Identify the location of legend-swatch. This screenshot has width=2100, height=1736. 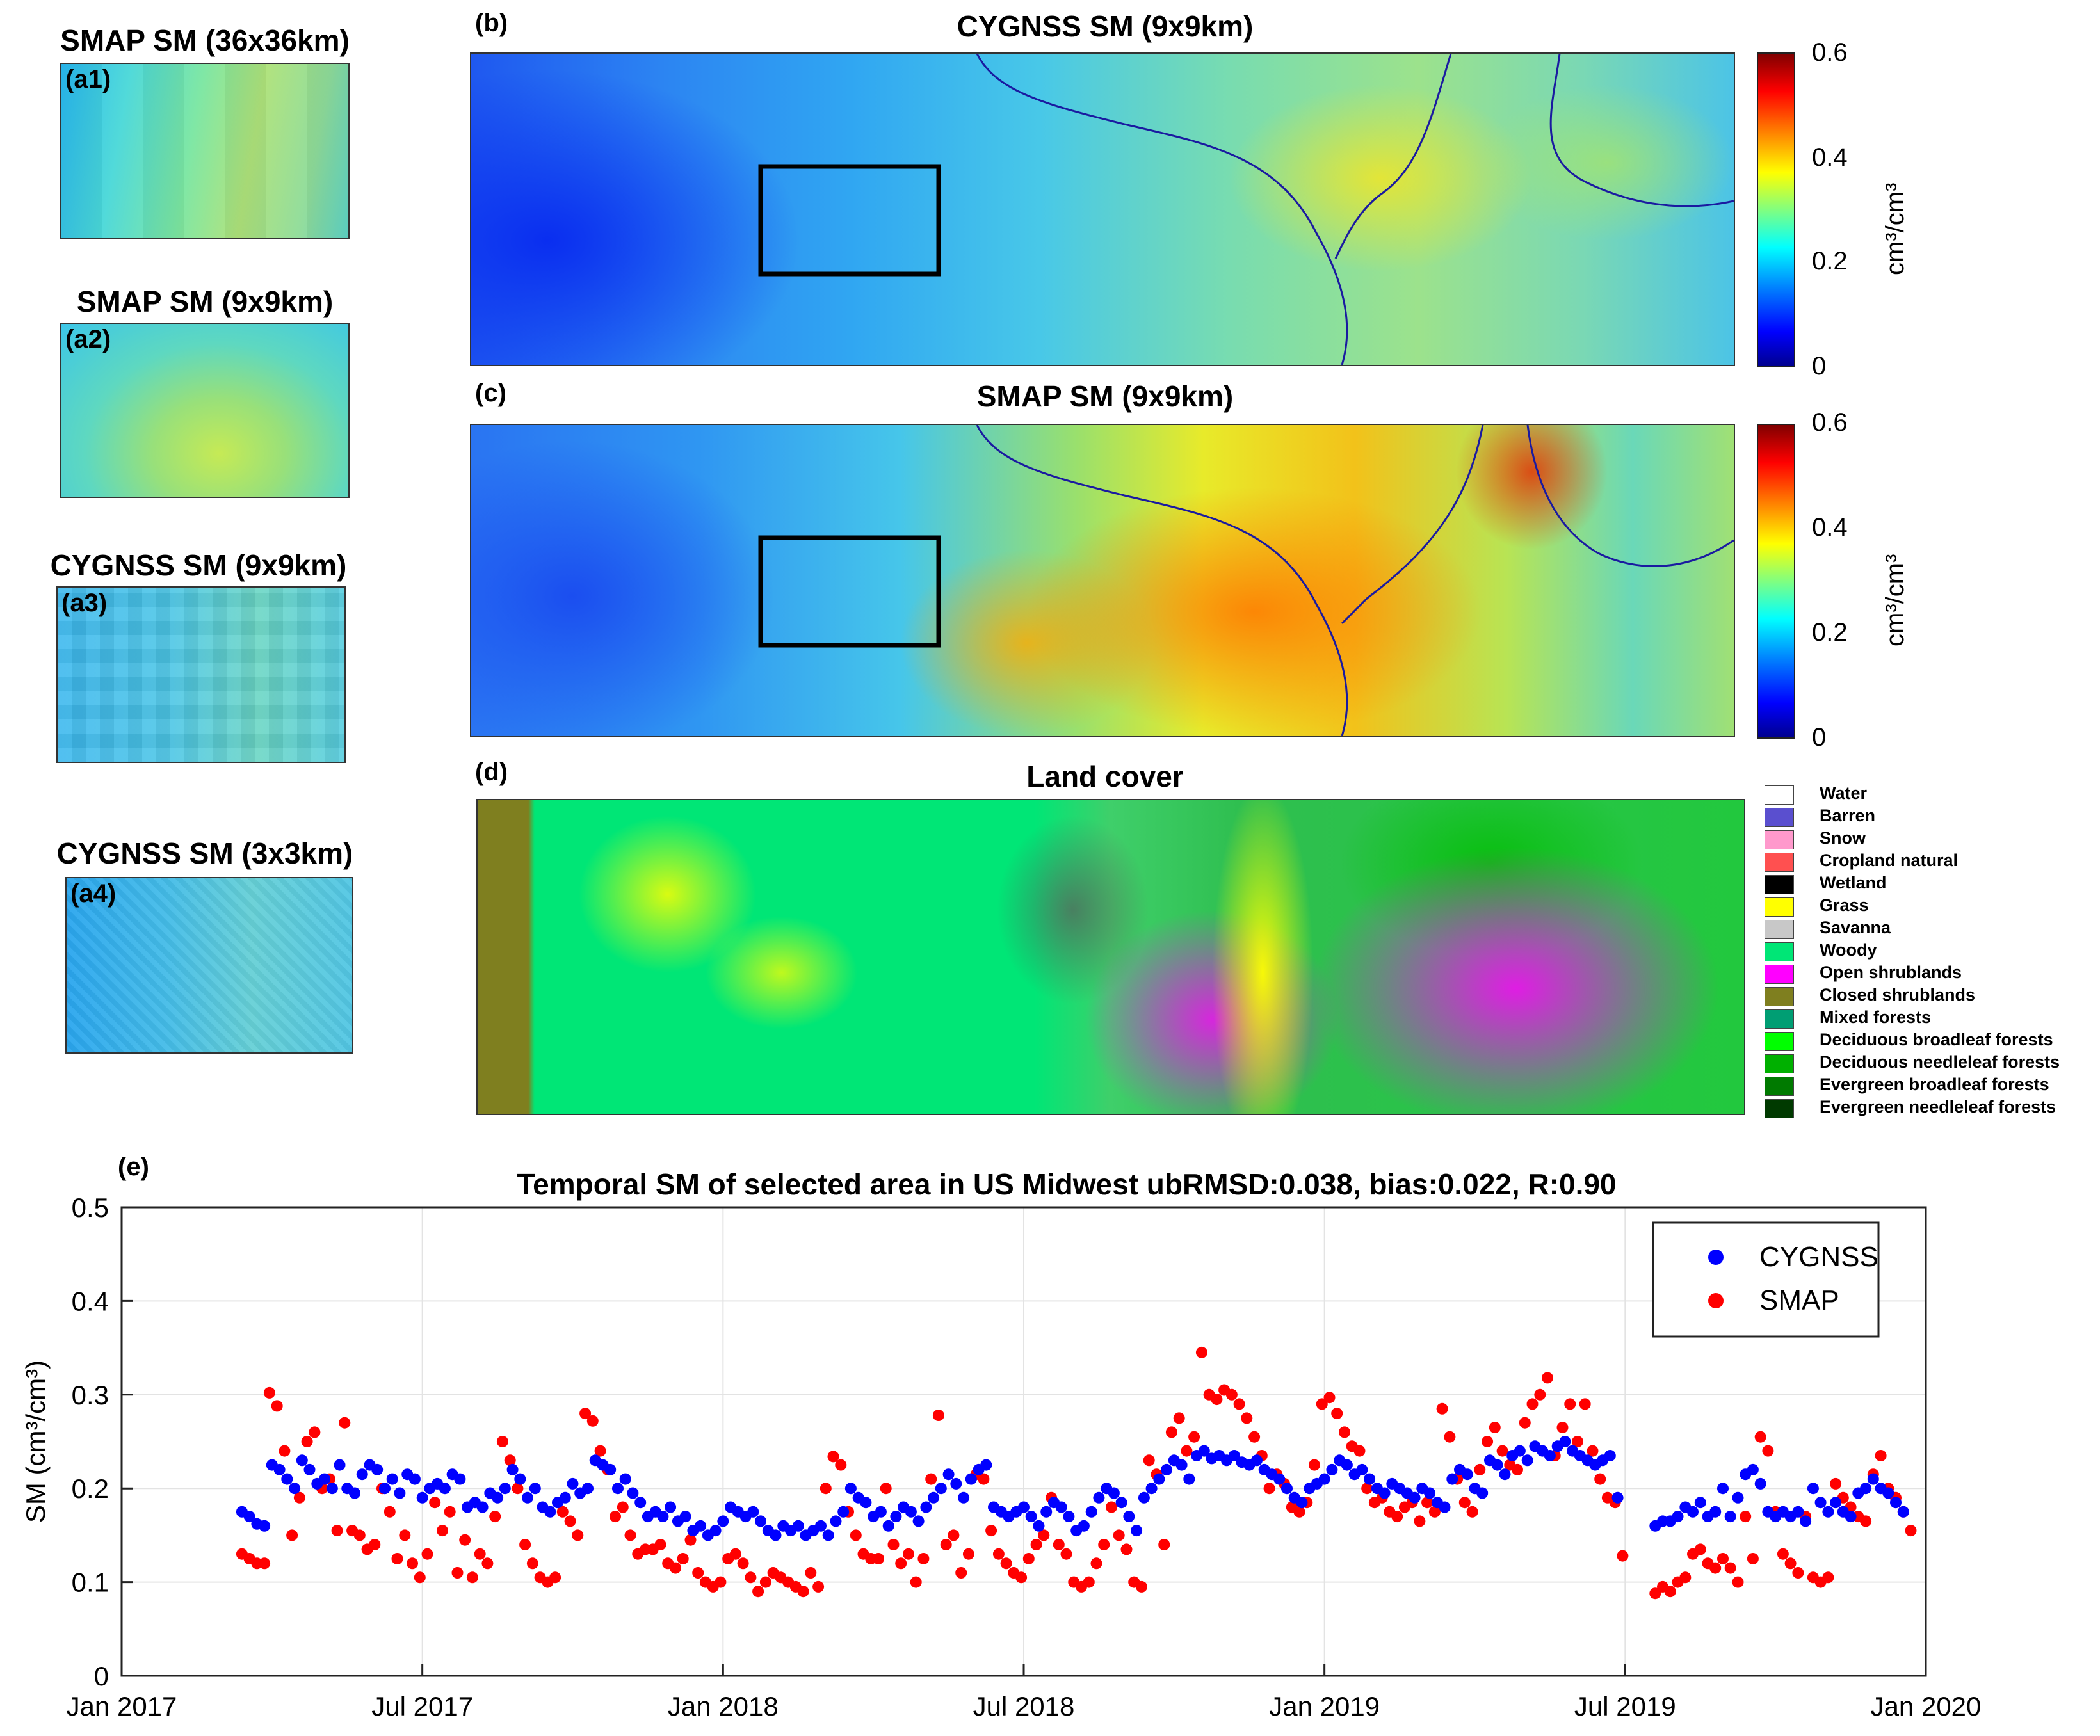
(1779, 1019).